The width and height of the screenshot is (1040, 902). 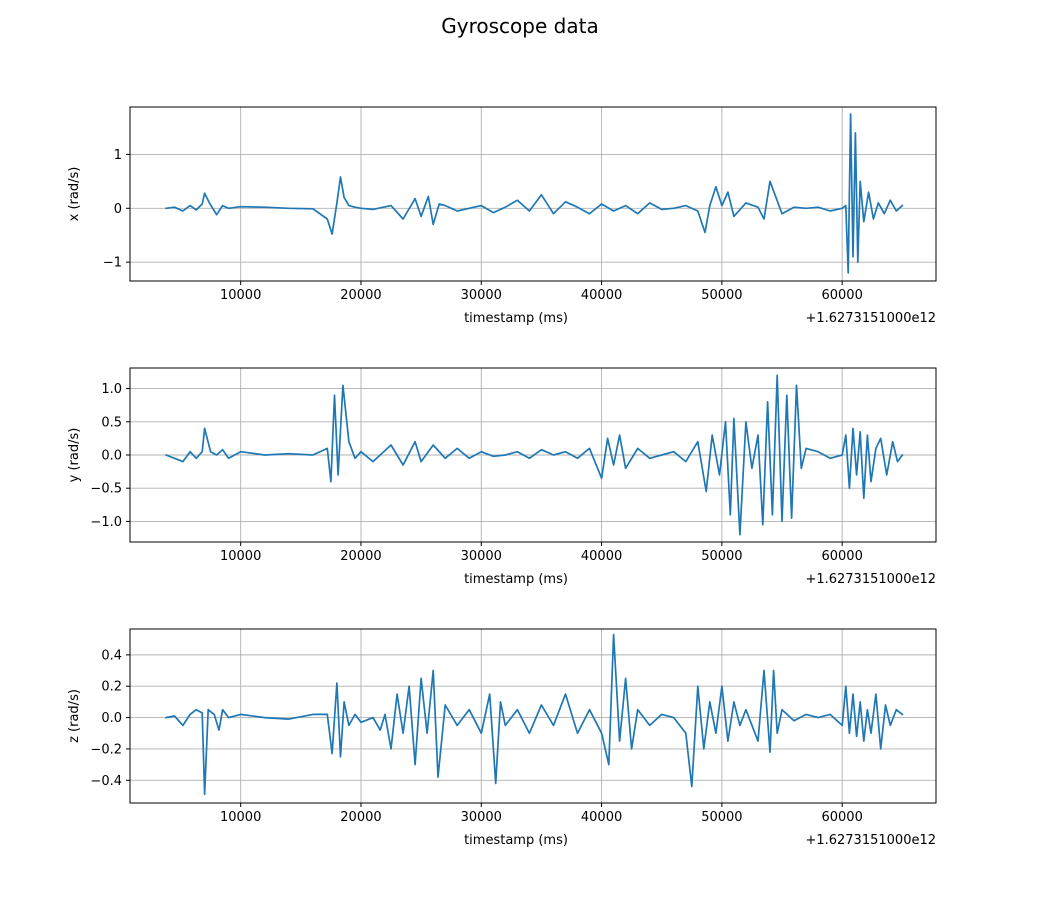 I want to click on y-tick-label-y: −0.5, so click(x=106, y=489).